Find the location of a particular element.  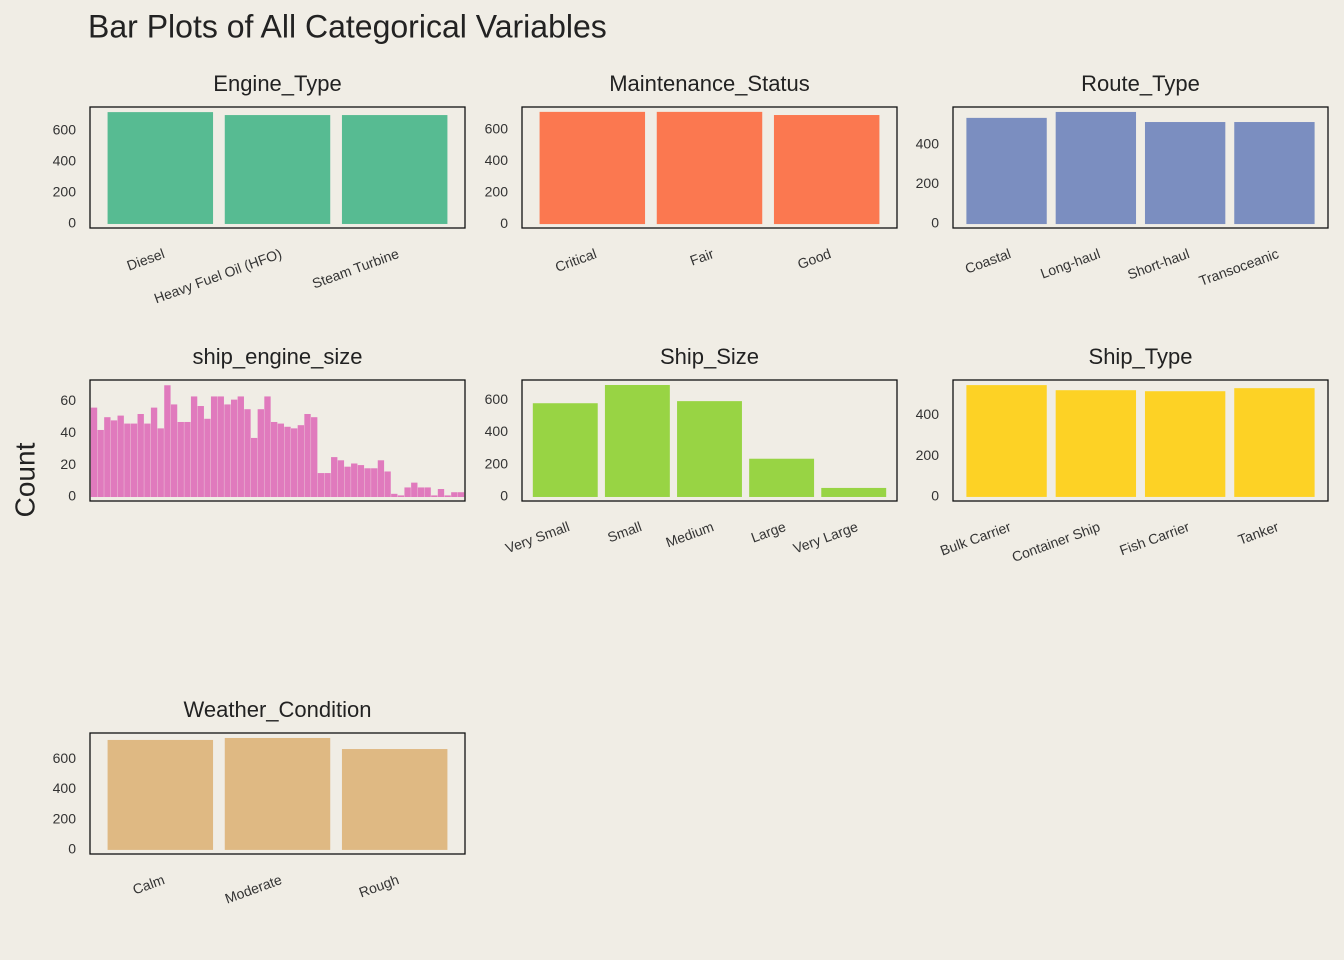

y-tick-label: 60 is located at coordinates (68, 400).